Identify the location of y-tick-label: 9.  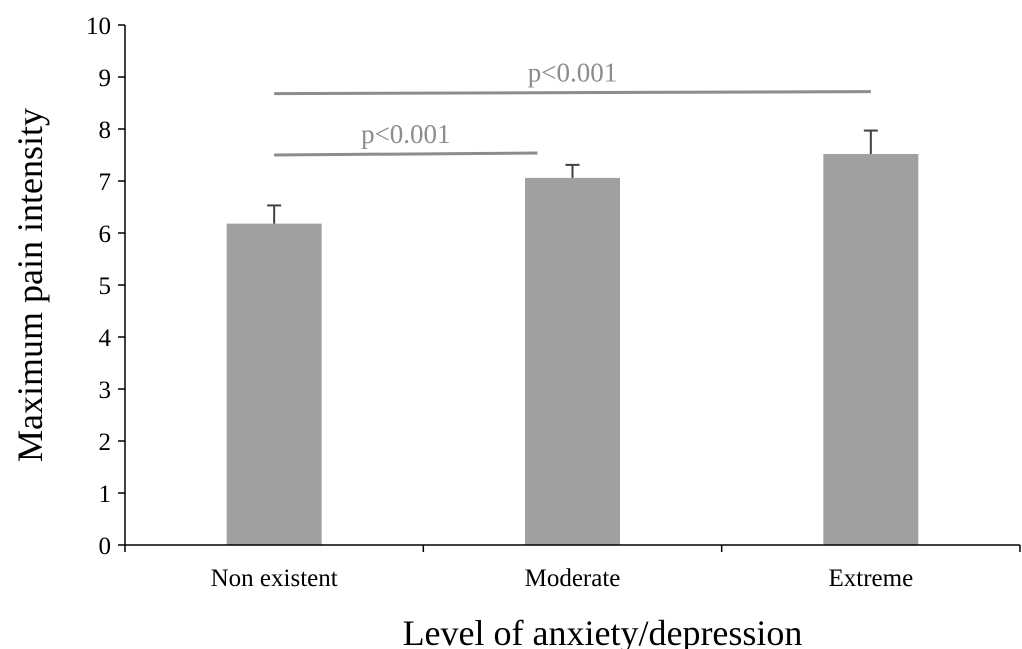
(105, 78).